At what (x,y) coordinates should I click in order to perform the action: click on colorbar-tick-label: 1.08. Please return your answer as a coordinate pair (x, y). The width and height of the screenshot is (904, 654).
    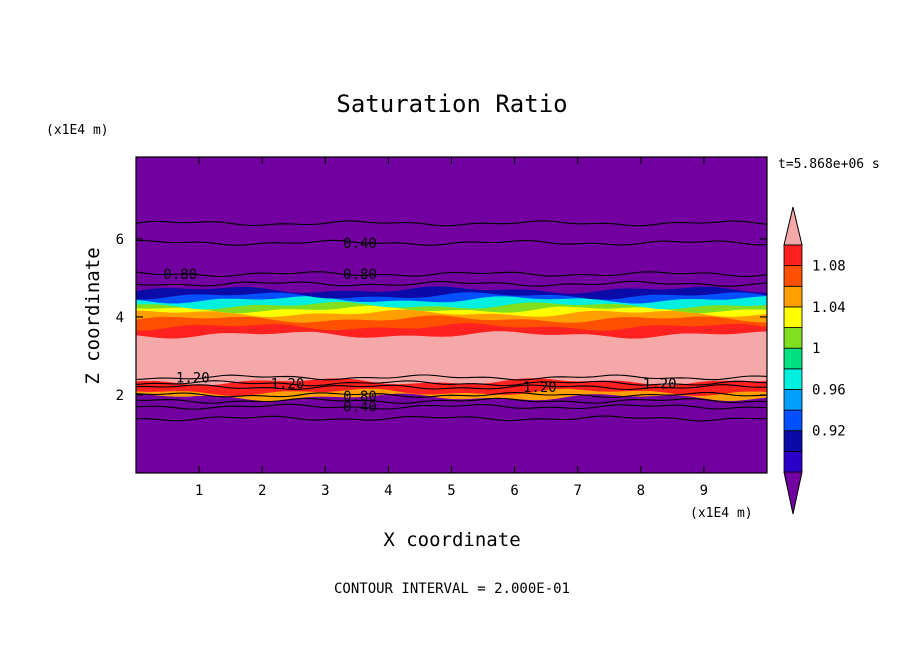
    Looking at the image, I should click on (829, 267).